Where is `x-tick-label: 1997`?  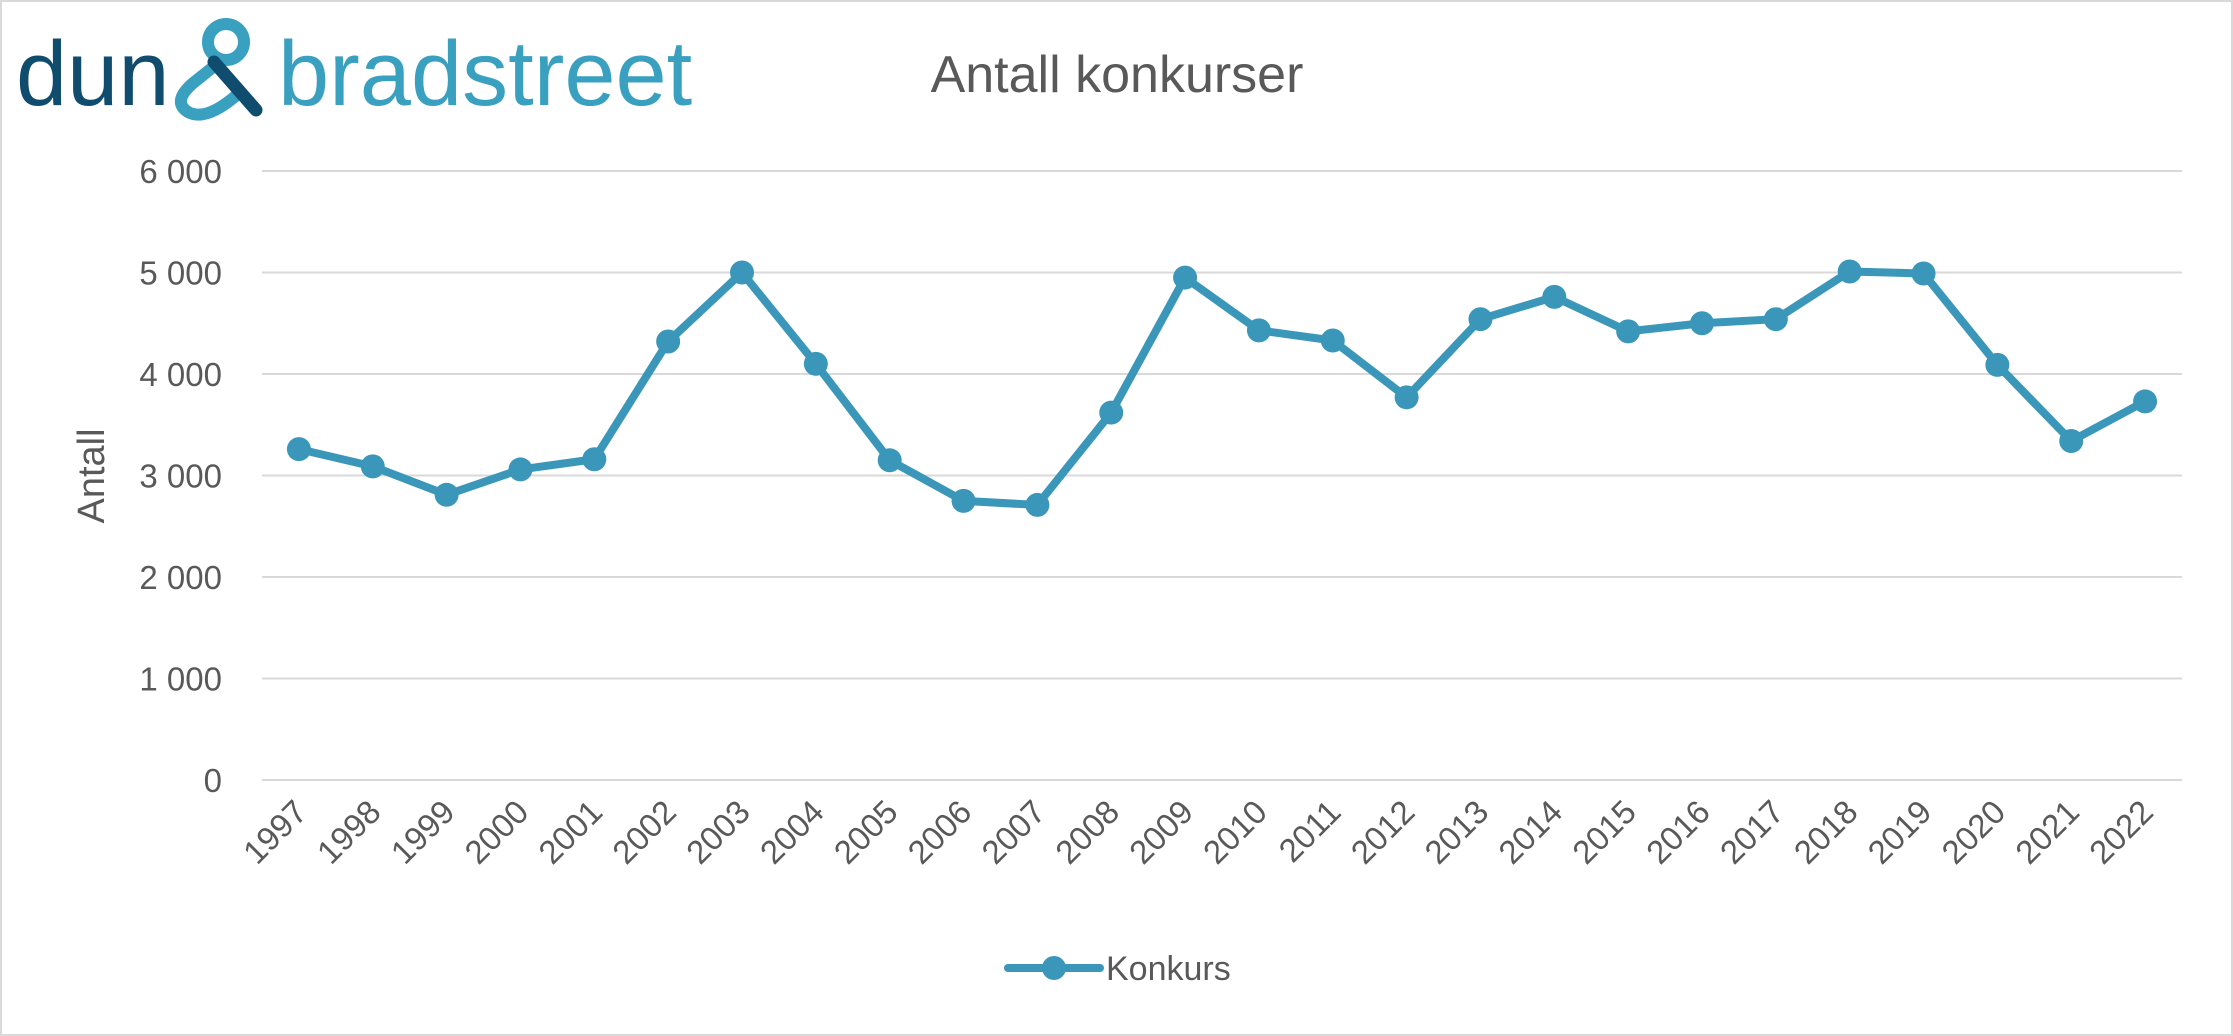 x-tick-label: 1997 is located at coordinates (275, 832).